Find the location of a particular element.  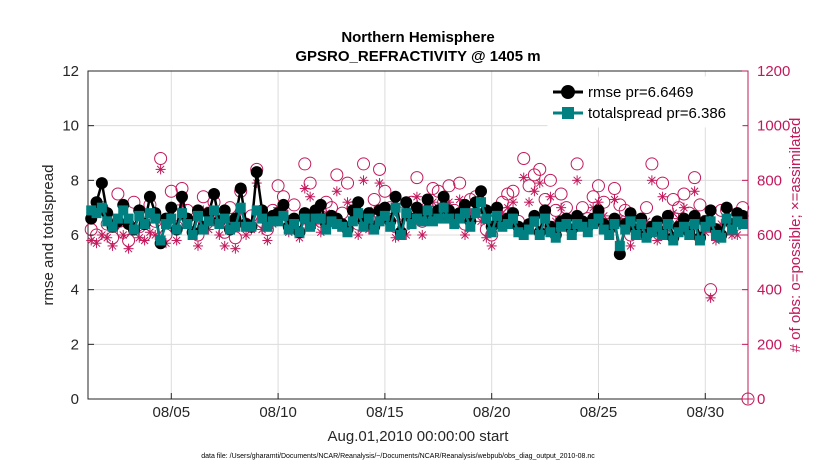

y-tick-label: 2 is located at coordinates (75, 344).